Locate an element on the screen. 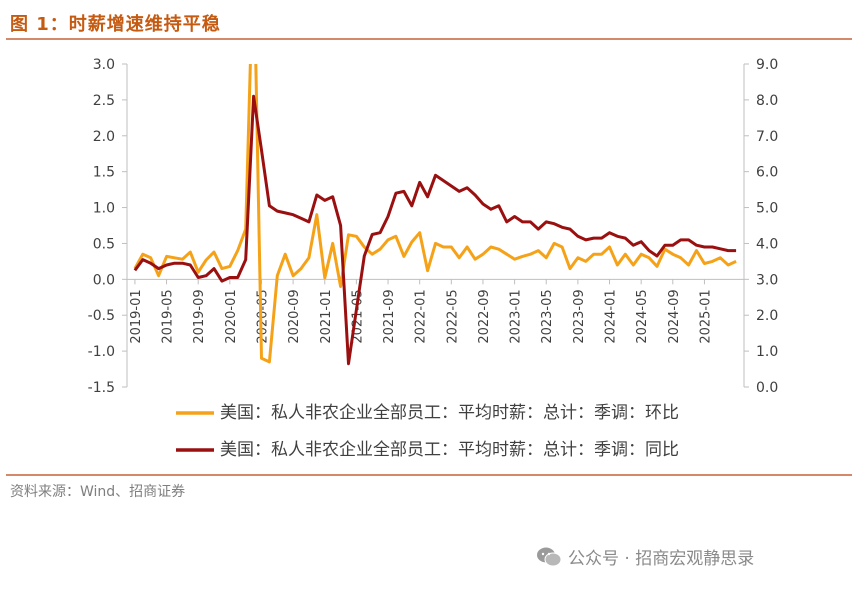 The height and width of the screenshot is (592, 860). legend-label: 美国：私人非农企业全部员工：平均时薪：总计：季调：环比 is located at coordinates (449, 413).